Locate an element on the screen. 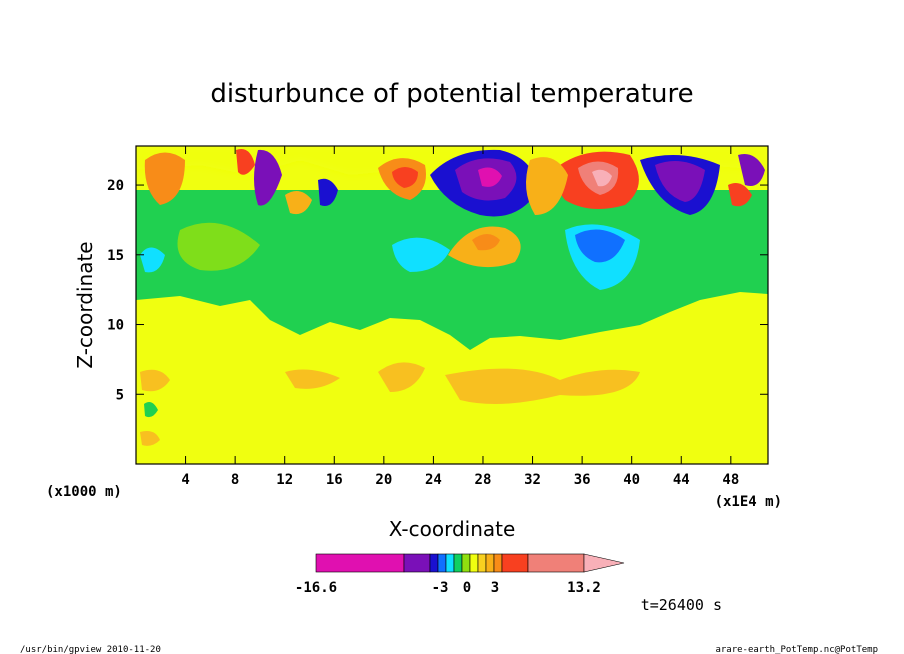  field-green-low is located at coordinates (151, 410).